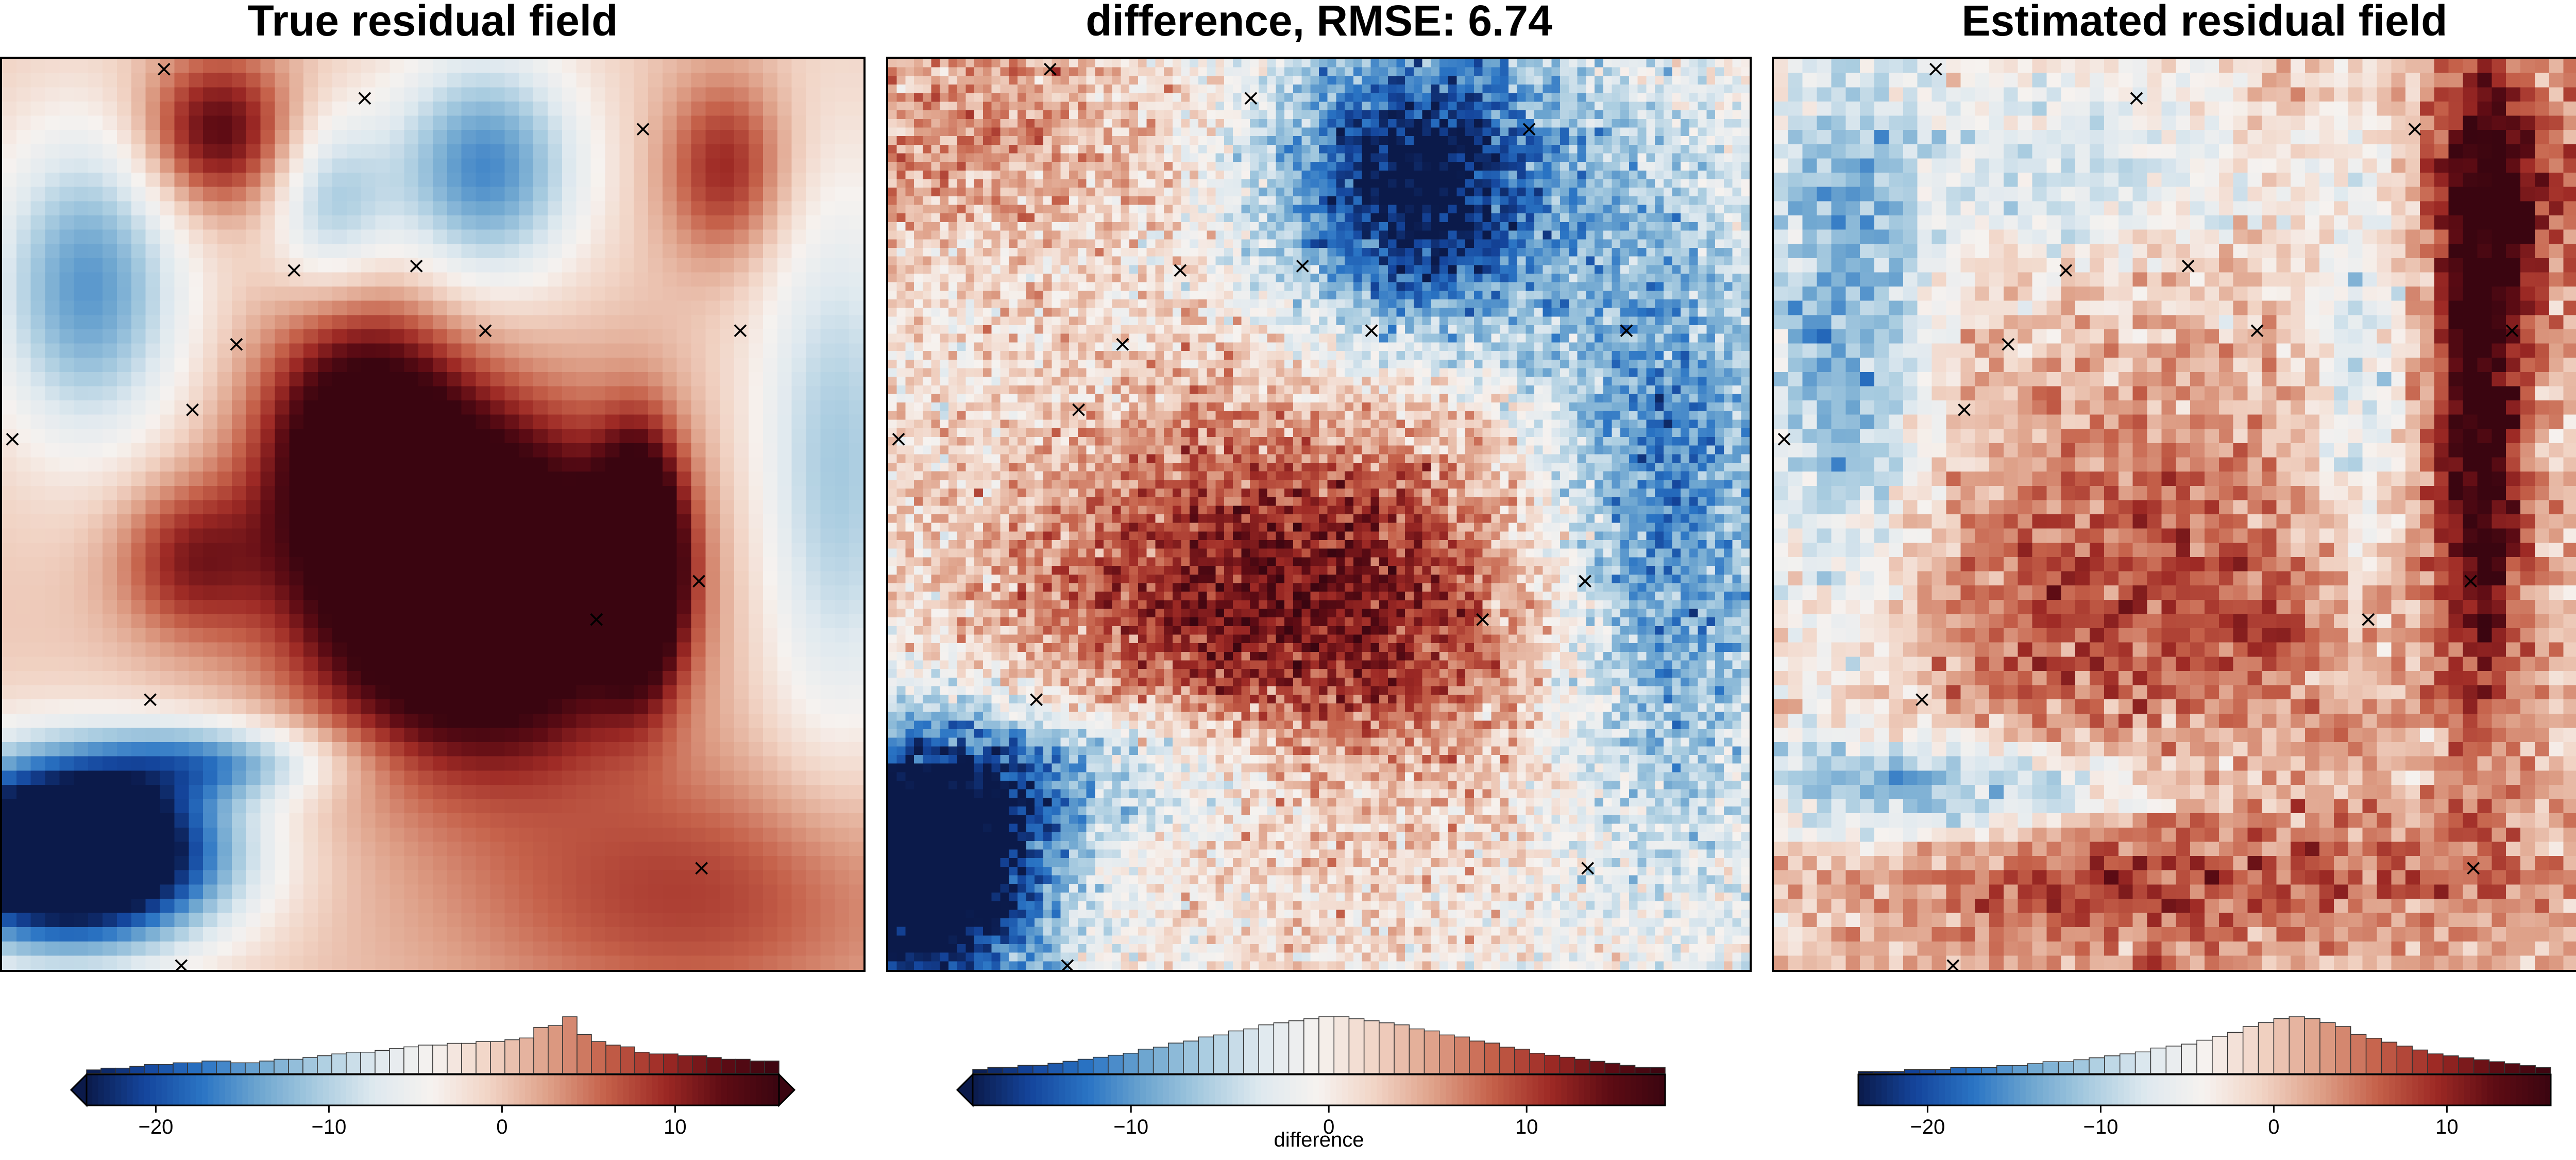 The width and height of the screenshot is (2576, 1160). I want to click on colorbar-segment, so click(286, 1089).